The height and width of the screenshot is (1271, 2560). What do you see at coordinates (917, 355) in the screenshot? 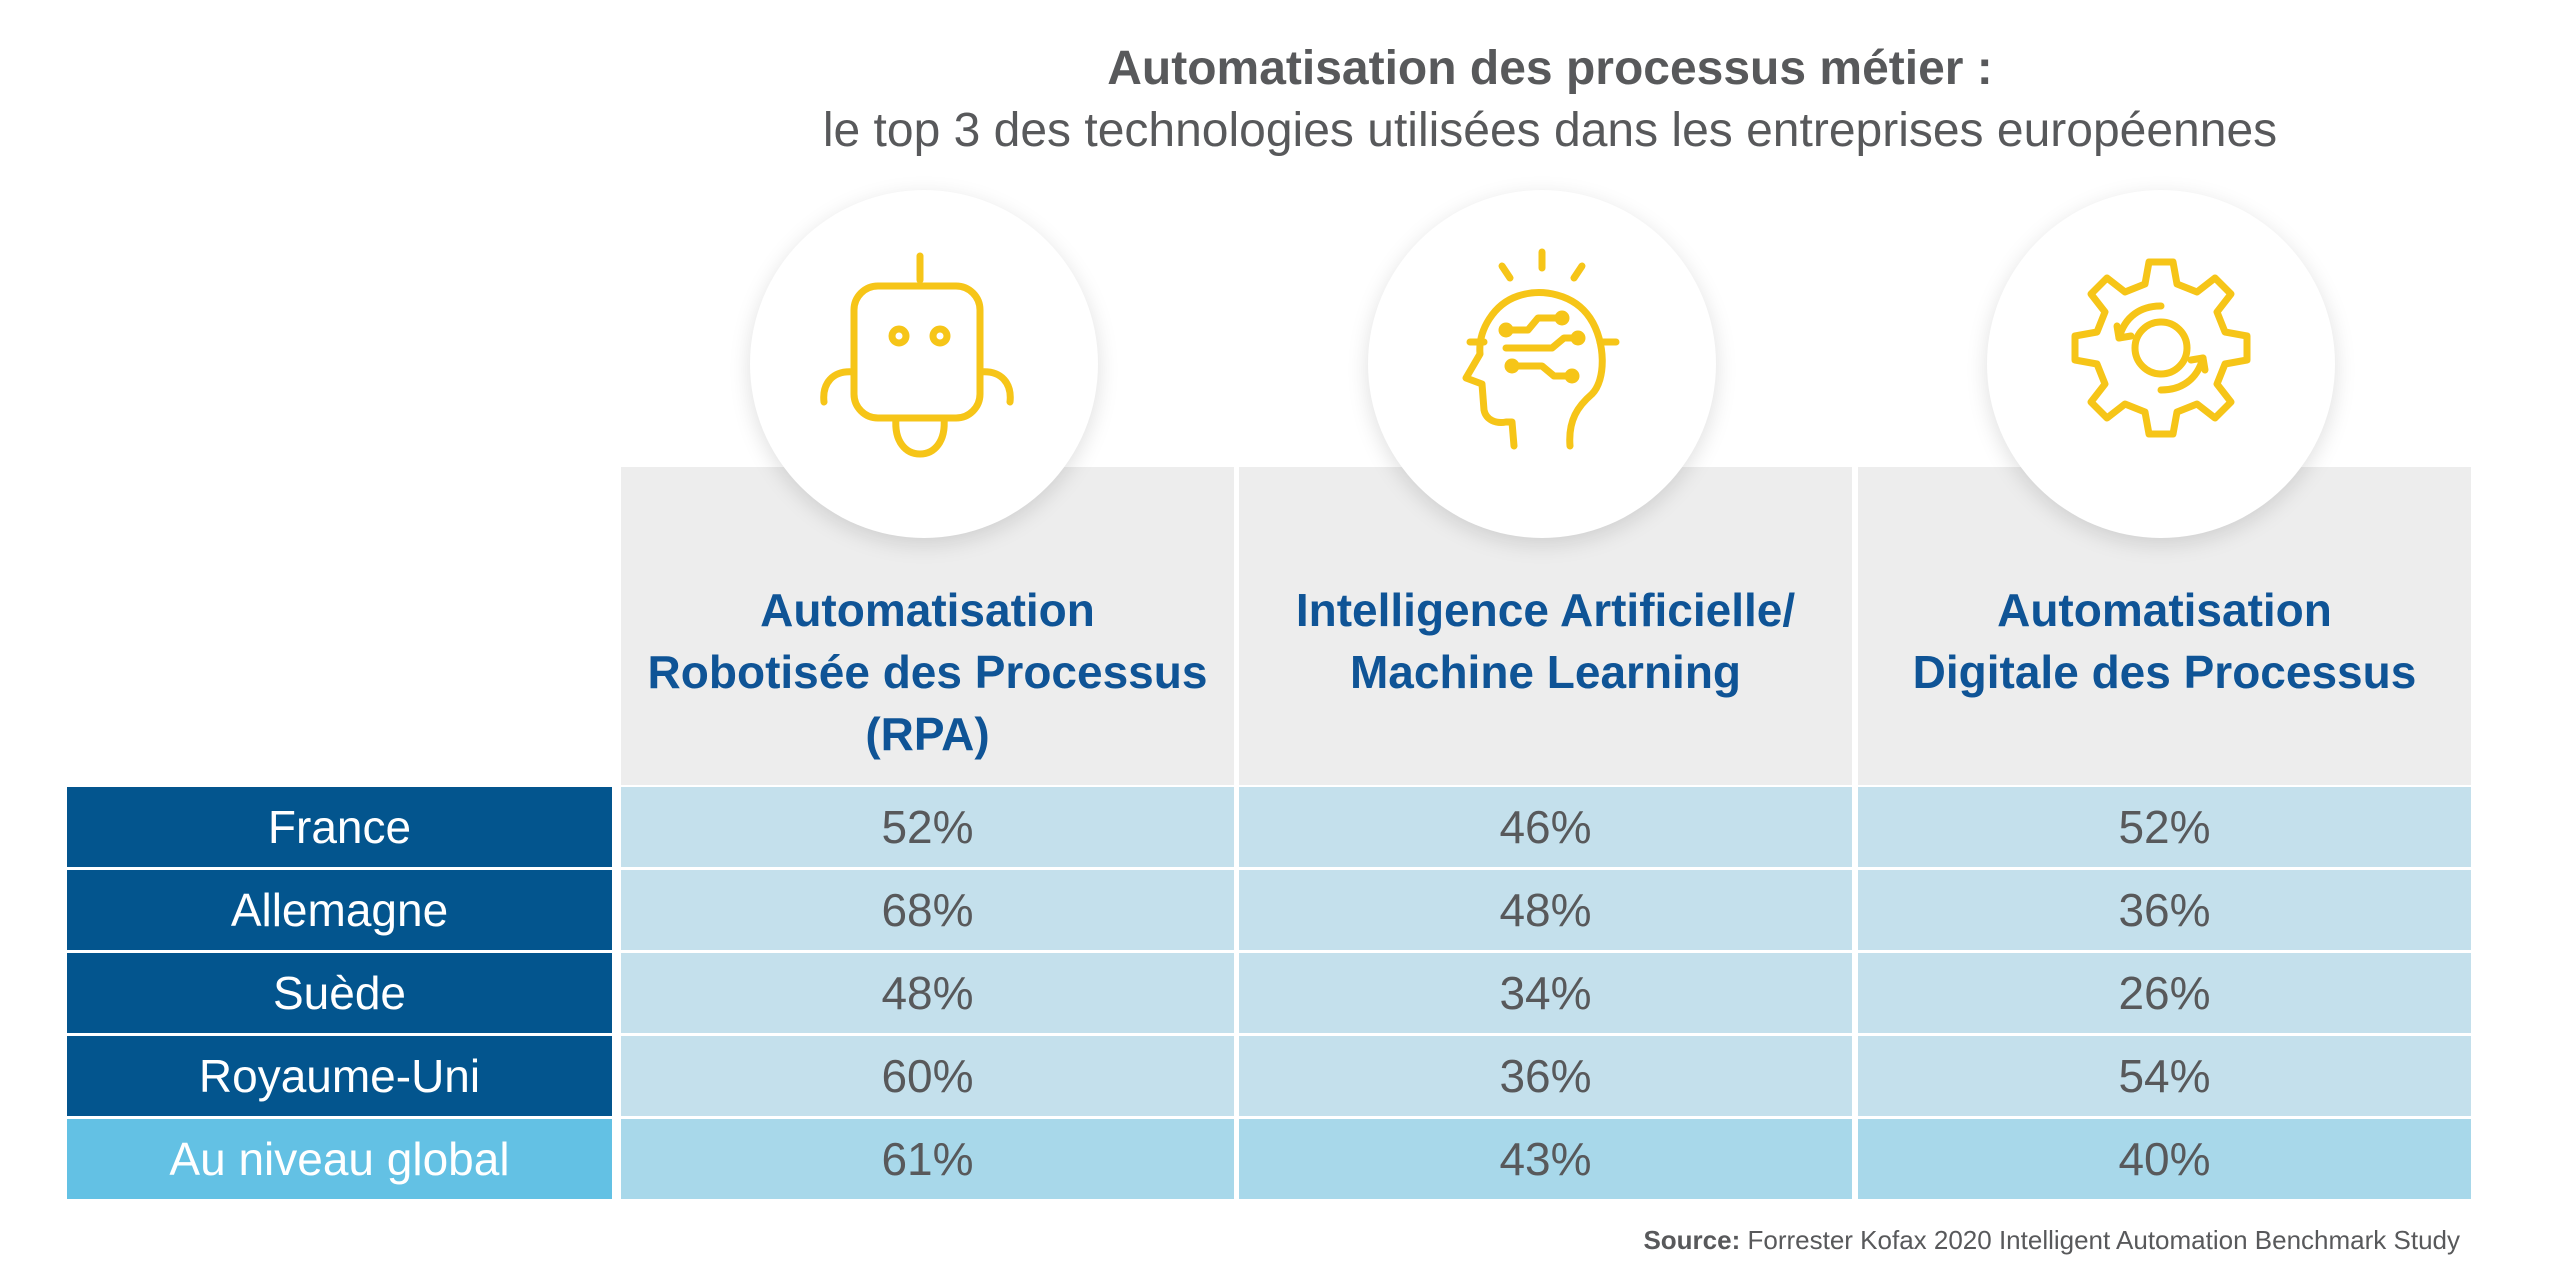
I see `robot-icon` at bounding box center [917, 355].